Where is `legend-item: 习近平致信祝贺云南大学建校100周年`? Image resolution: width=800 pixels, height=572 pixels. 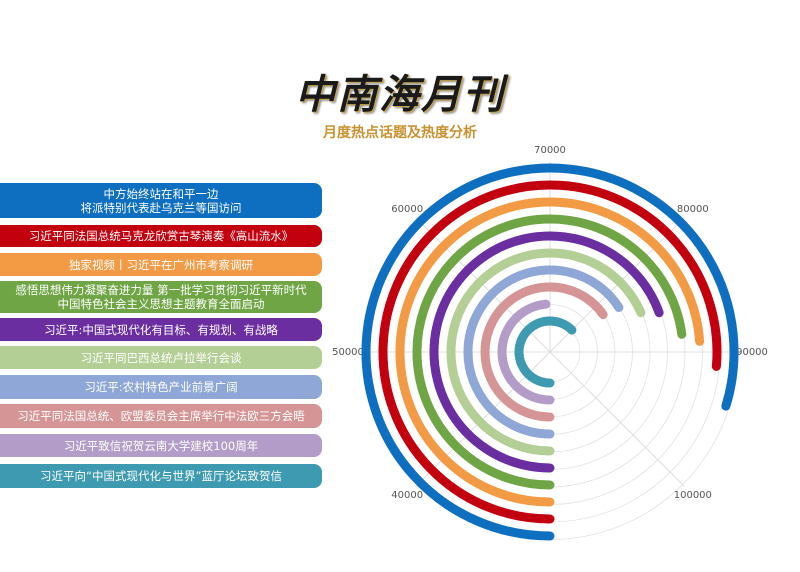 legend-item: 习近平致信祝贺云南大学建校100周年 is located at coordinates (161, 445).